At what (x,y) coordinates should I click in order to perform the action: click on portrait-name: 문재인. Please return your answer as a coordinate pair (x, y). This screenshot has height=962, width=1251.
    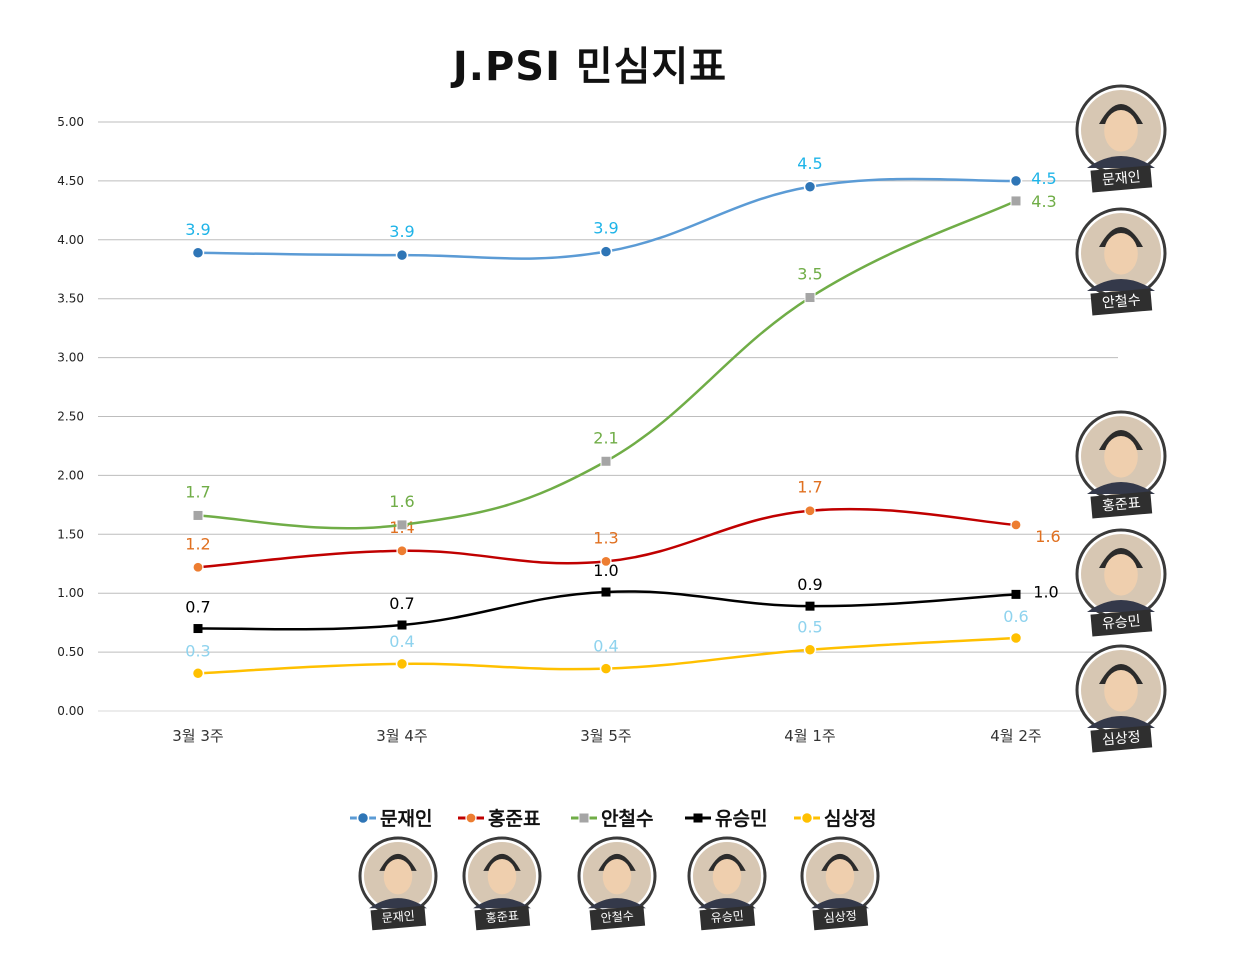
    Looking at the image, I should click on (1121, 178).